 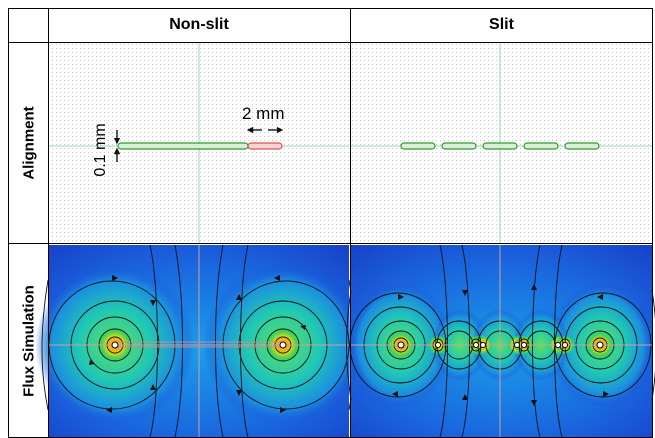 I want to click on row-label-flux-simulation: Flux Simulation, so click(x=29, y=341).